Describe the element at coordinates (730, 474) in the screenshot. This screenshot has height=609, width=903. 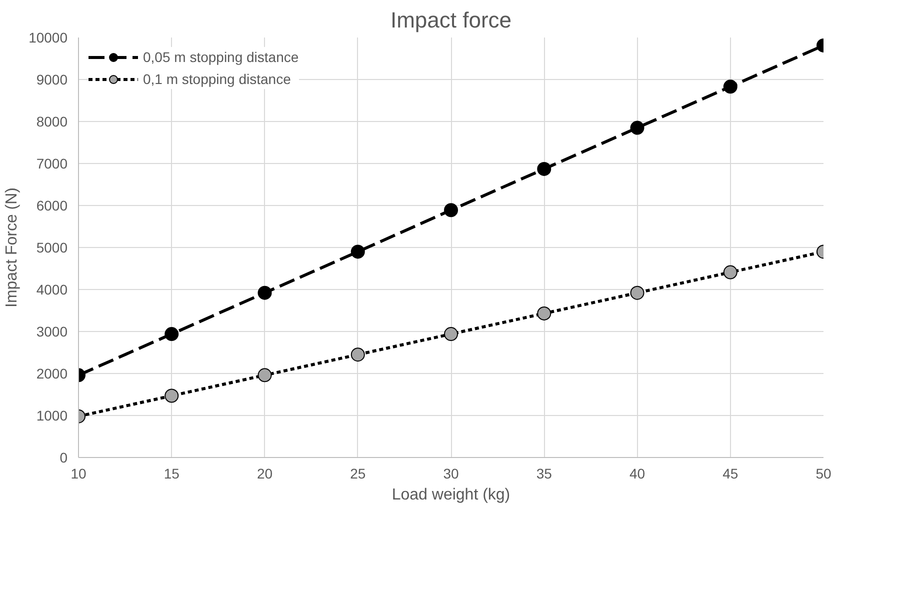
I see `x-tick-label: 45` at that location.